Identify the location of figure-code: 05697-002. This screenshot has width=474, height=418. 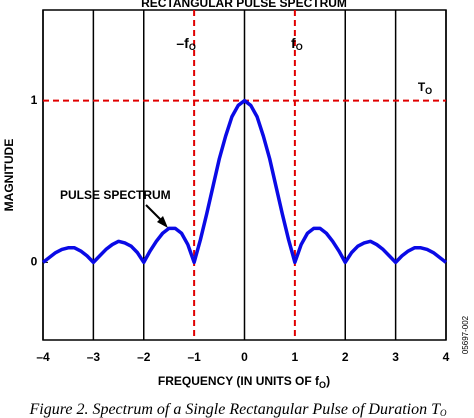
(465, 334).